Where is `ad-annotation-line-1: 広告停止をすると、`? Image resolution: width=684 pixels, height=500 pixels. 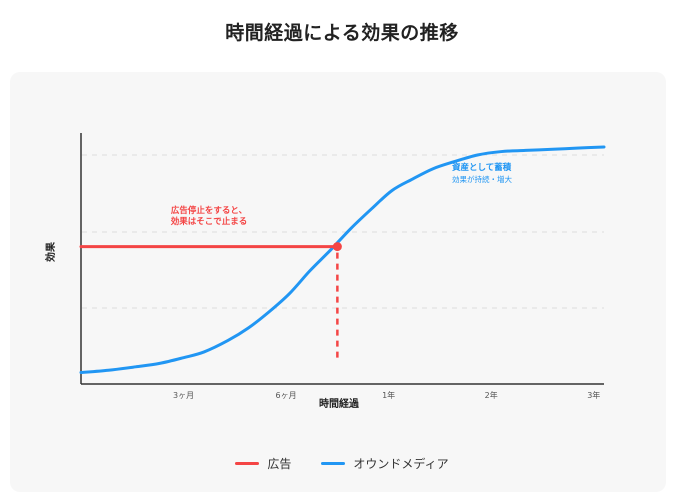
ad-annotation-line-1: 広告停止をすると、 is located at coordinates (209, 210).